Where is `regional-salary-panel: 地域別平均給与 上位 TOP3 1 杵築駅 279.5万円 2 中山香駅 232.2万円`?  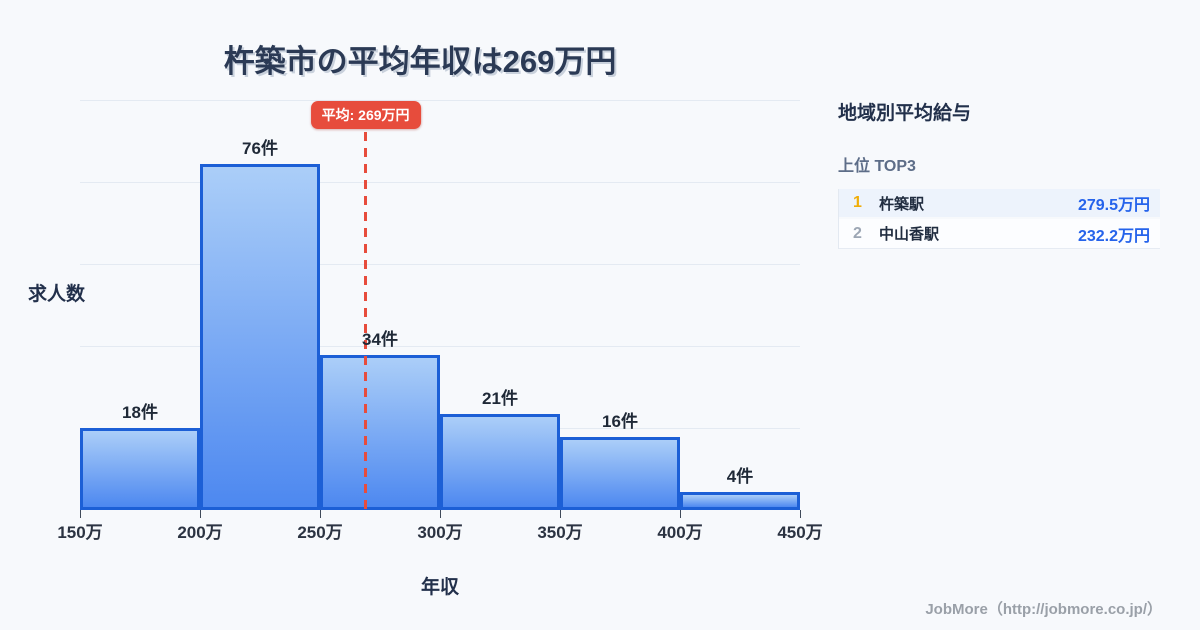
regional-salary-panel: 地域別平均給与 上位 TOP3 1 杵築駅 279.5万円 2 中山香駅 232.2万円 is located at coordinates (999, 173).